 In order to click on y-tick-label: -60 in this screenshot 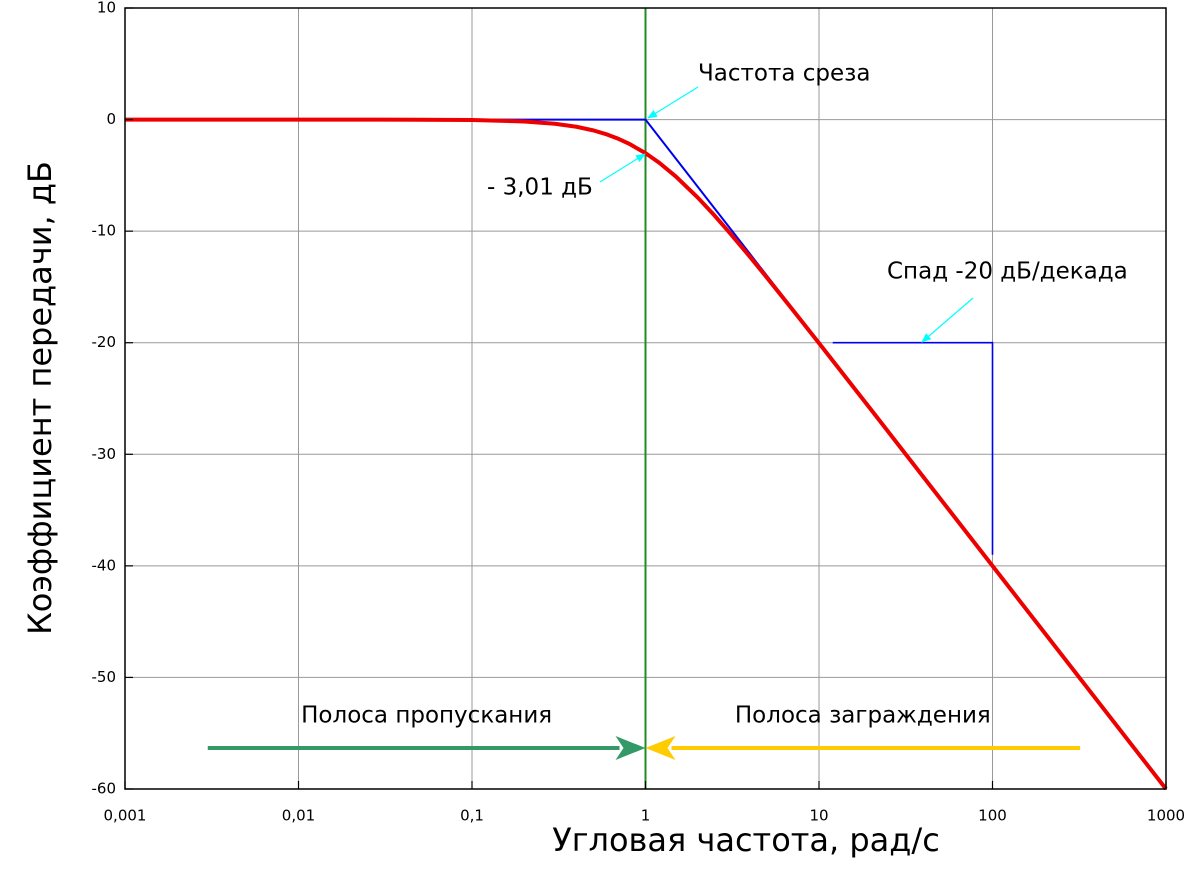, I will do `click(104, 789)`.